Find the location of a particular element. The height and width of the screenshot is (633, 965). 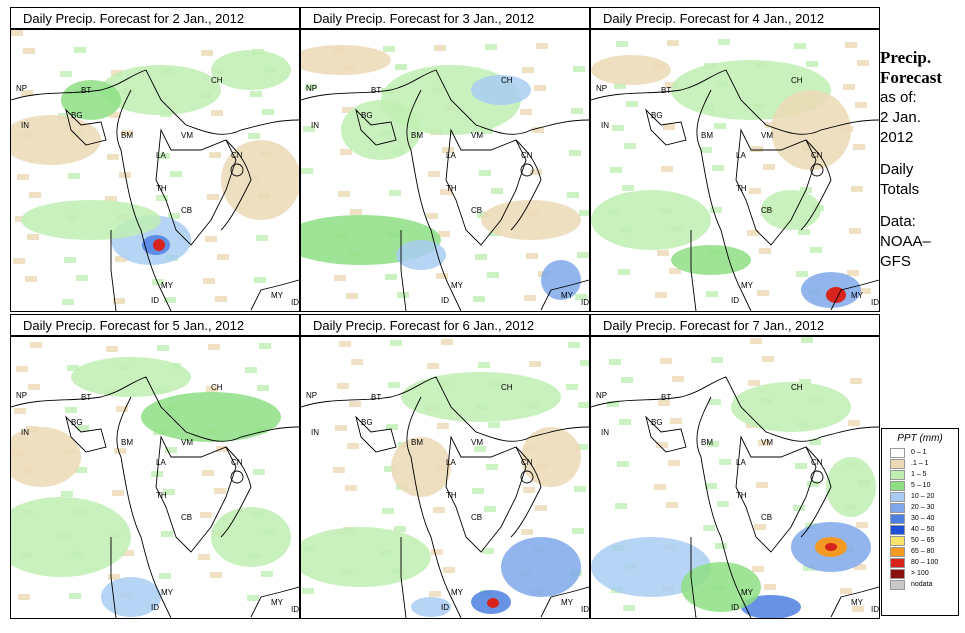

precip-map: NP BT IN BG CH BM VM LA CN TH CB MY ID MY ID is located at coordinates (445, 477).